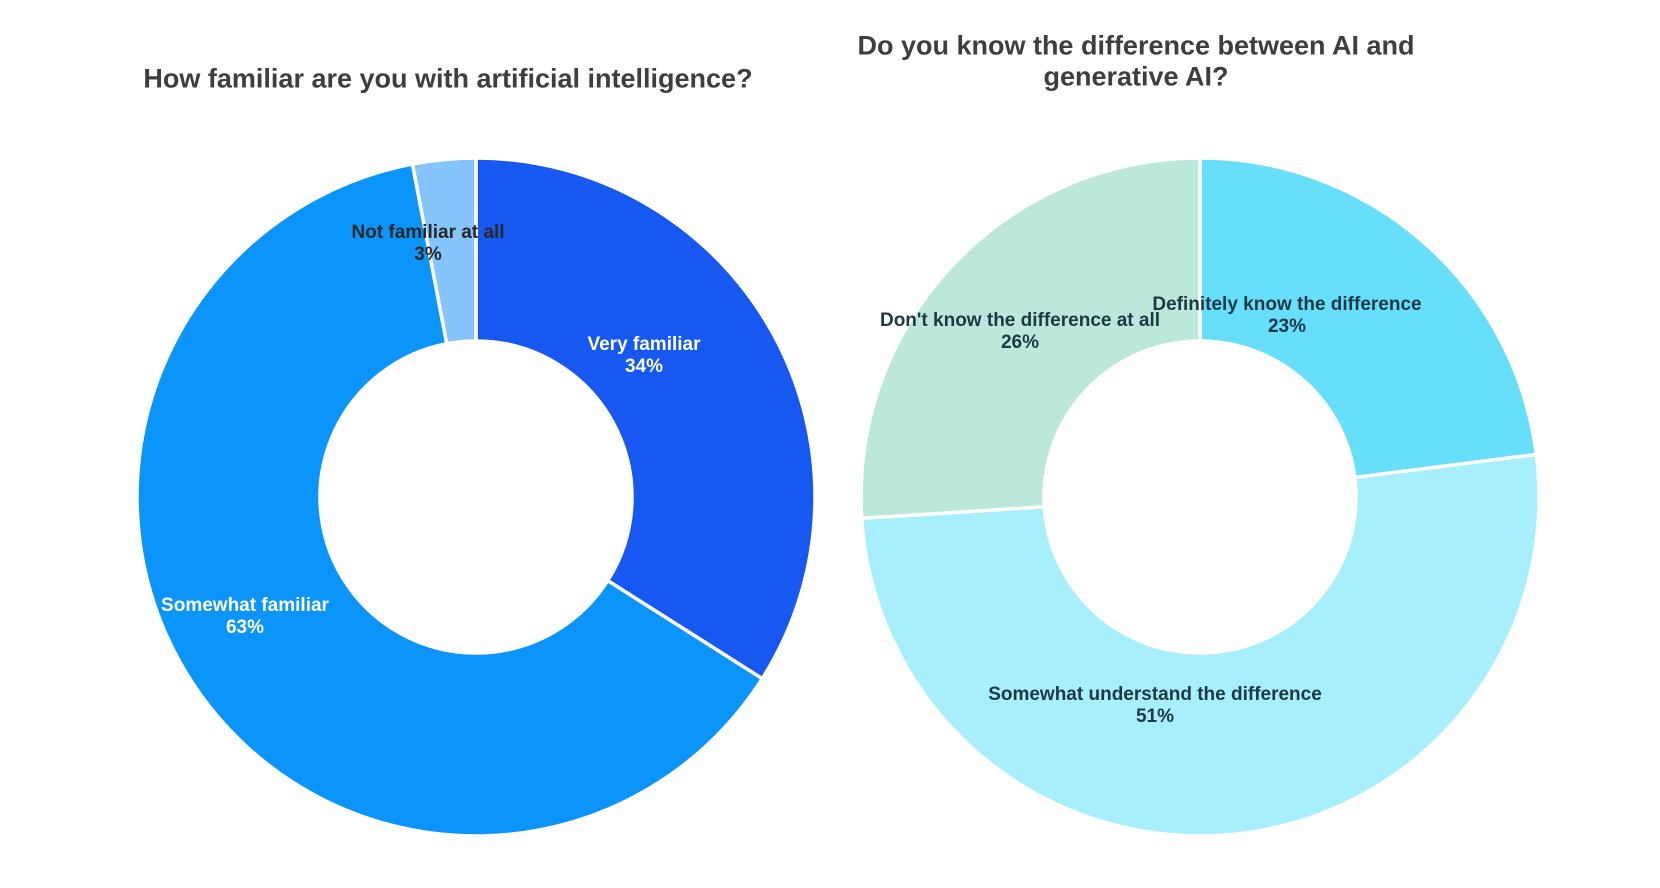  Describe the element at coordinates (1368, 318) in the screenshot. I see `pie-slice-definitely-know-the-difference` at that location.